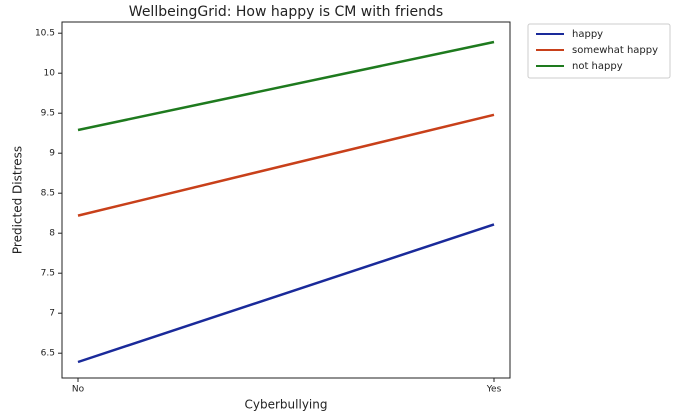 This screenshot has height=419, width=678. I want to click on legend-box, so click(599, 51).